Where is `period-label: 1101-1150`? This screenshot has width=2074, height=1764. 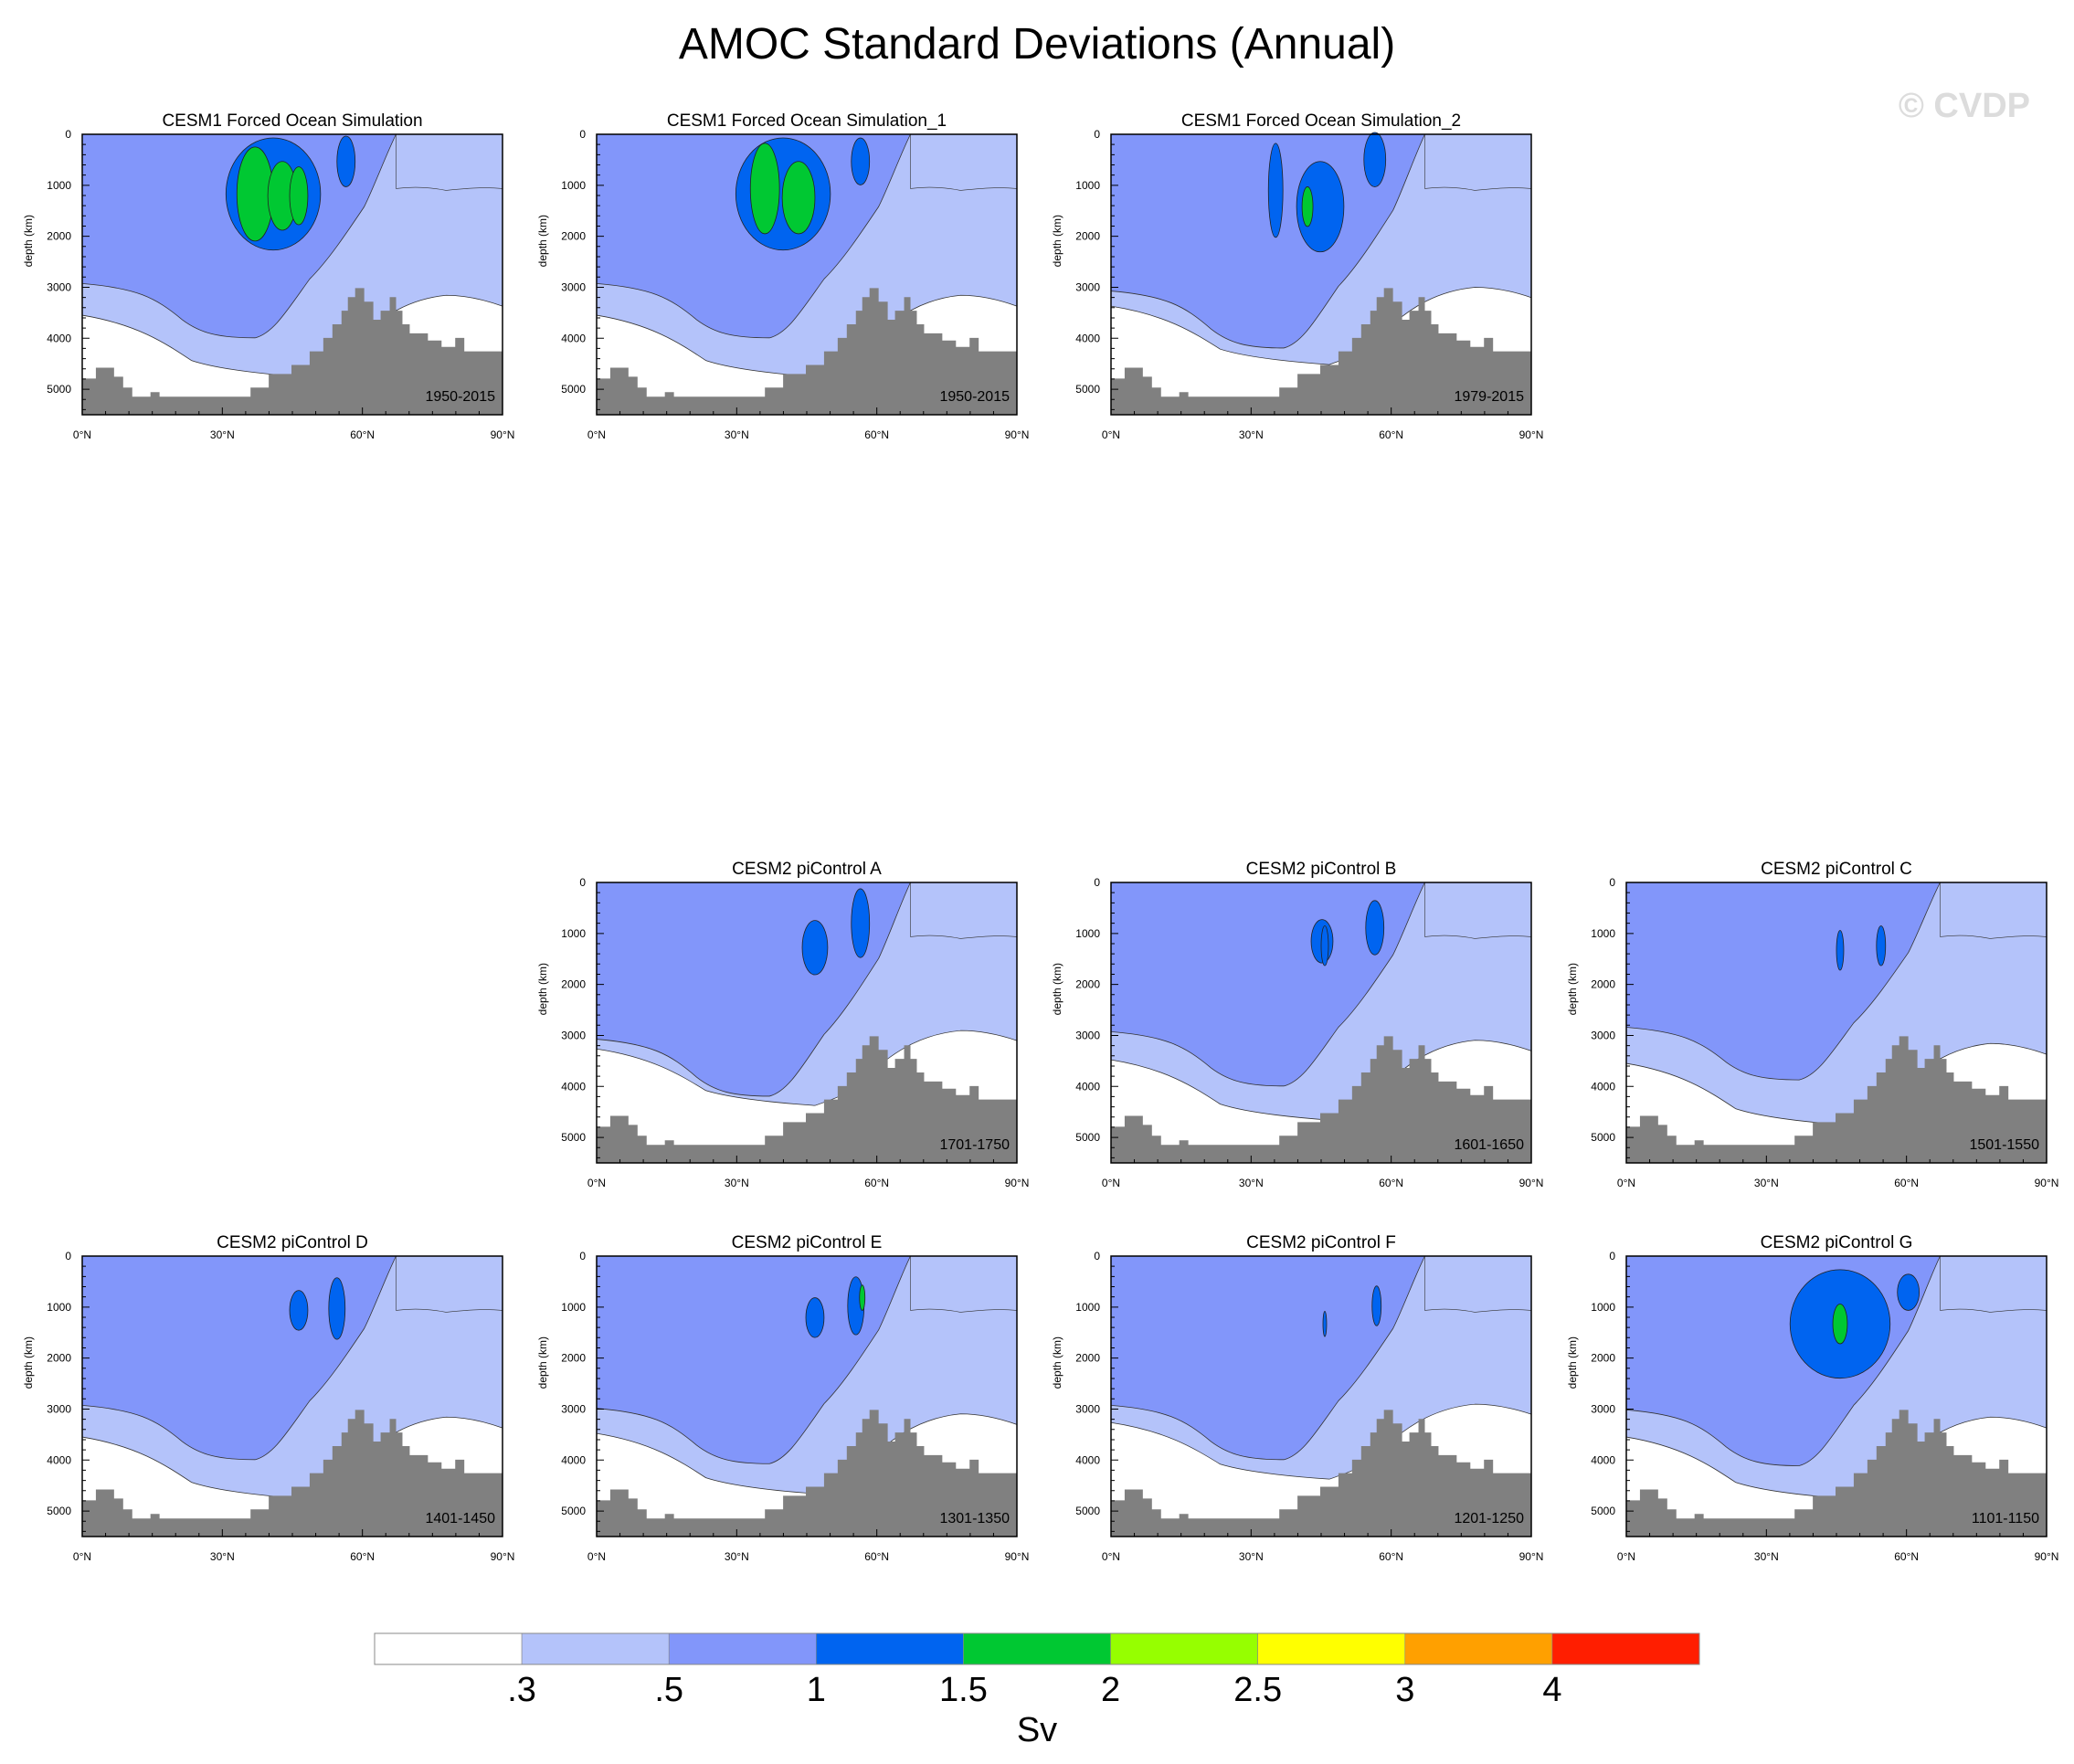
period-label: 1101-1150 is located at coordinates (2005, 1518).